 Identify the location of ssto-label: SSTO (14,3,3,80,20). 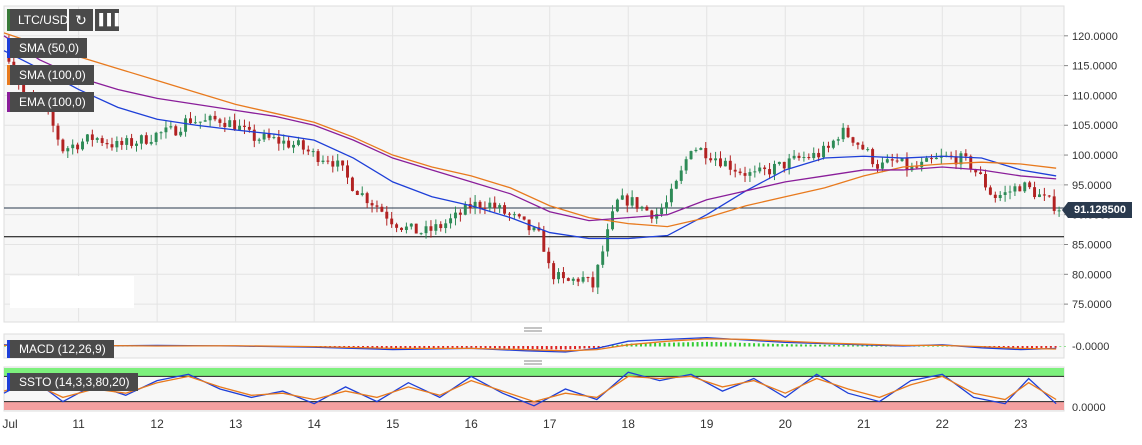
(72, 382).